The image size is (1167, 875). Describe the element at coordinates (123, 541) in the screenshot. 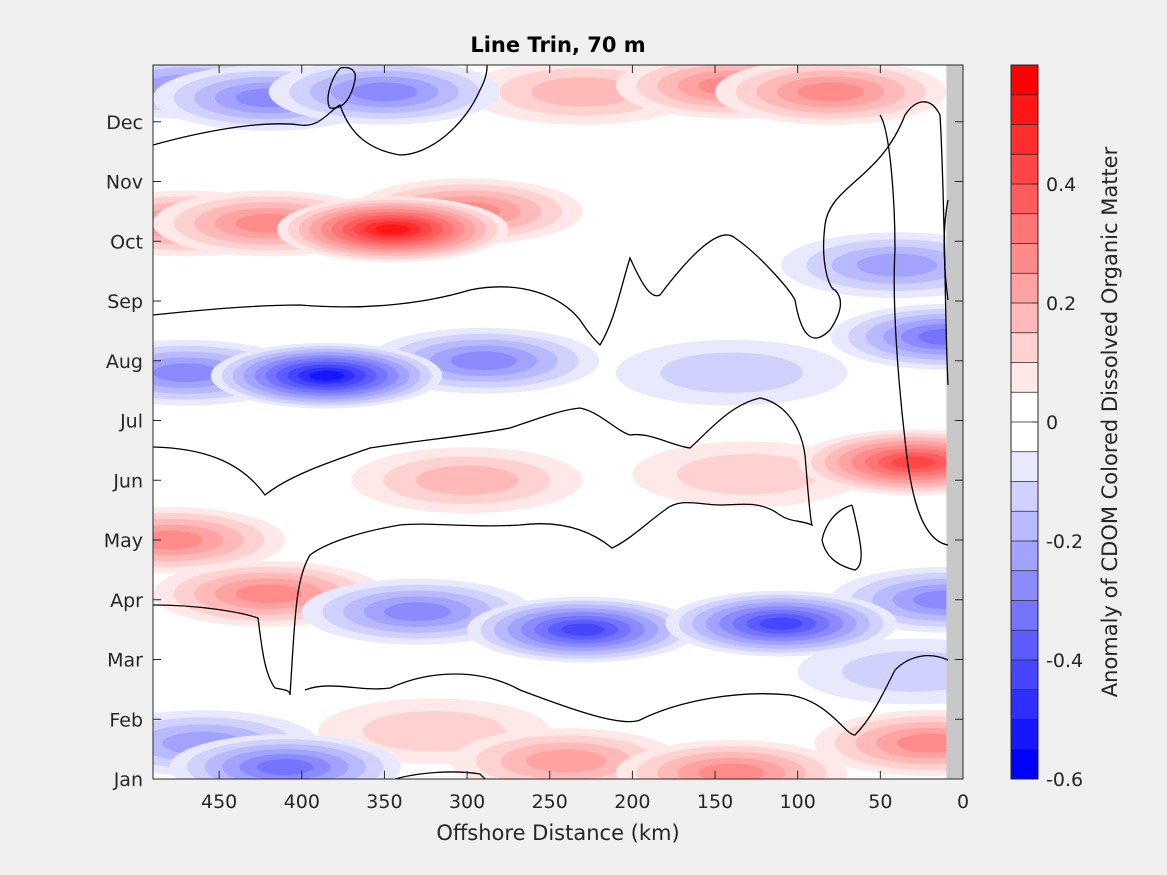

I see `y-tick-label: May` at that location.